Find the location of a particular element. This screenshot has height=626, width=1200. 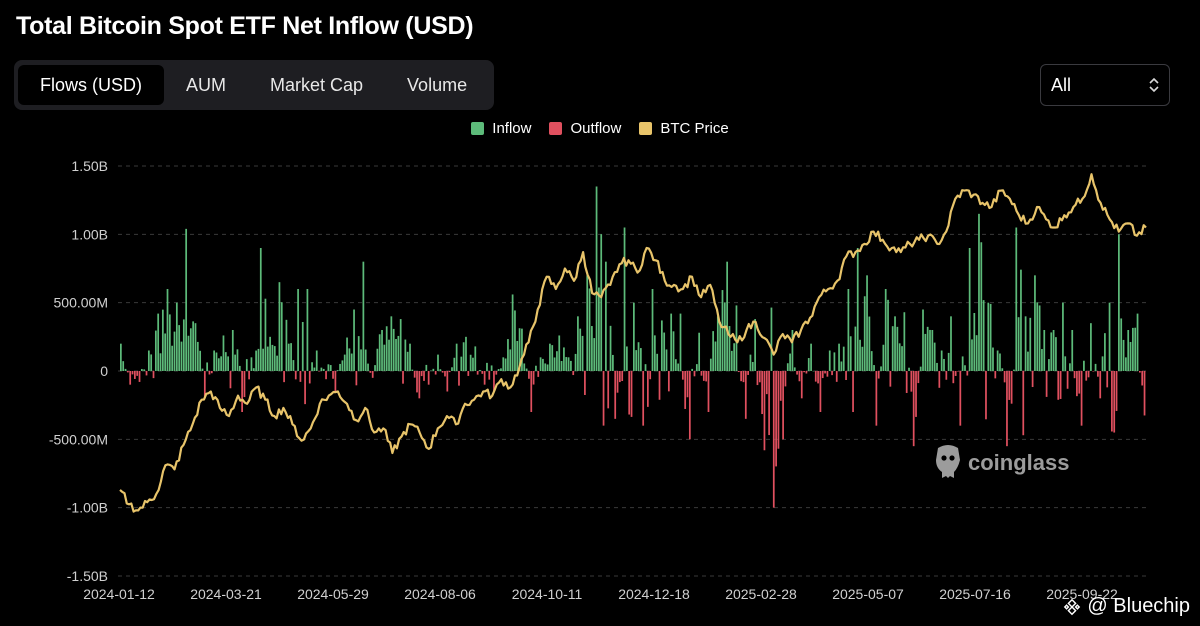

legend-item-inflow: Inflow is located at coordinates (501, 128).